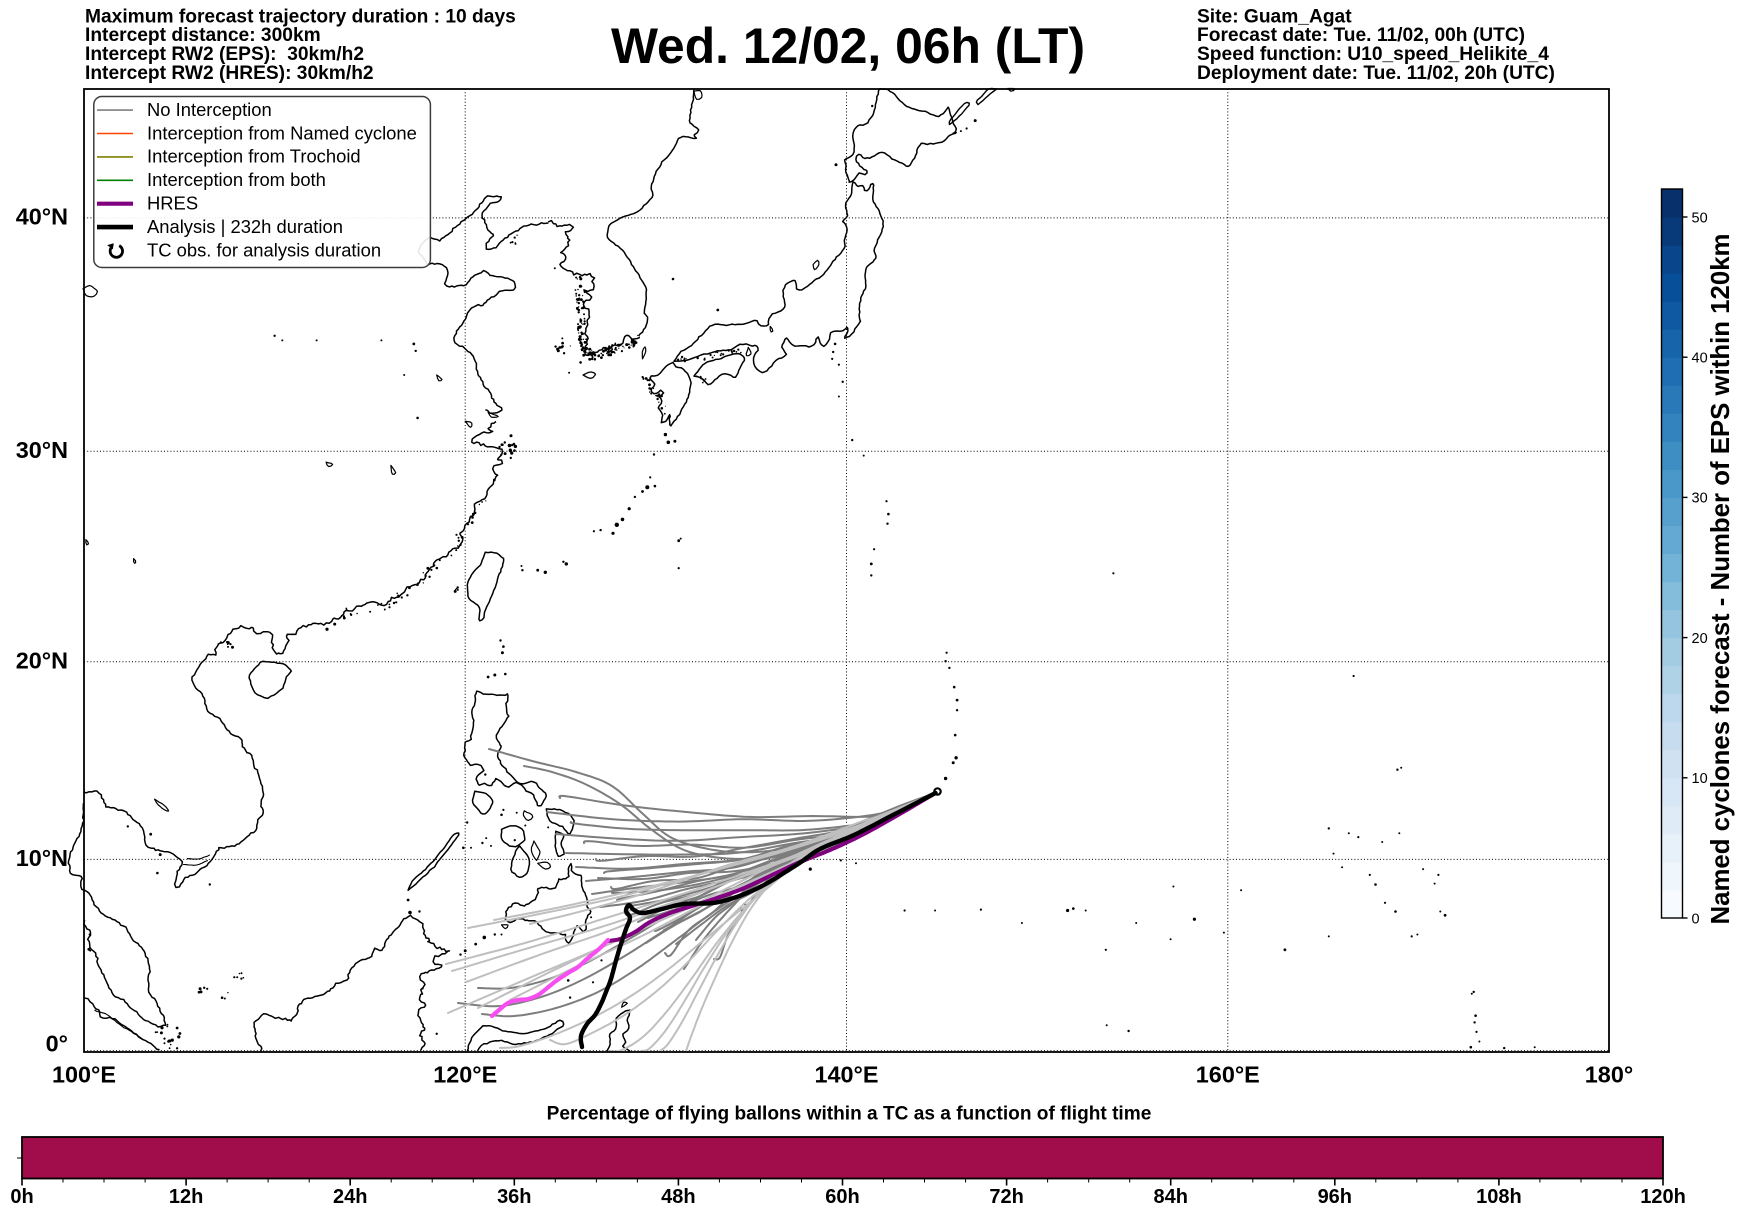 The height and width of the screenshot is (1218, 1748). What do you see at coordinates (514, 1197) in the screenshot?
I see `svg-text: 36h` at bounding box center [514, 1197].